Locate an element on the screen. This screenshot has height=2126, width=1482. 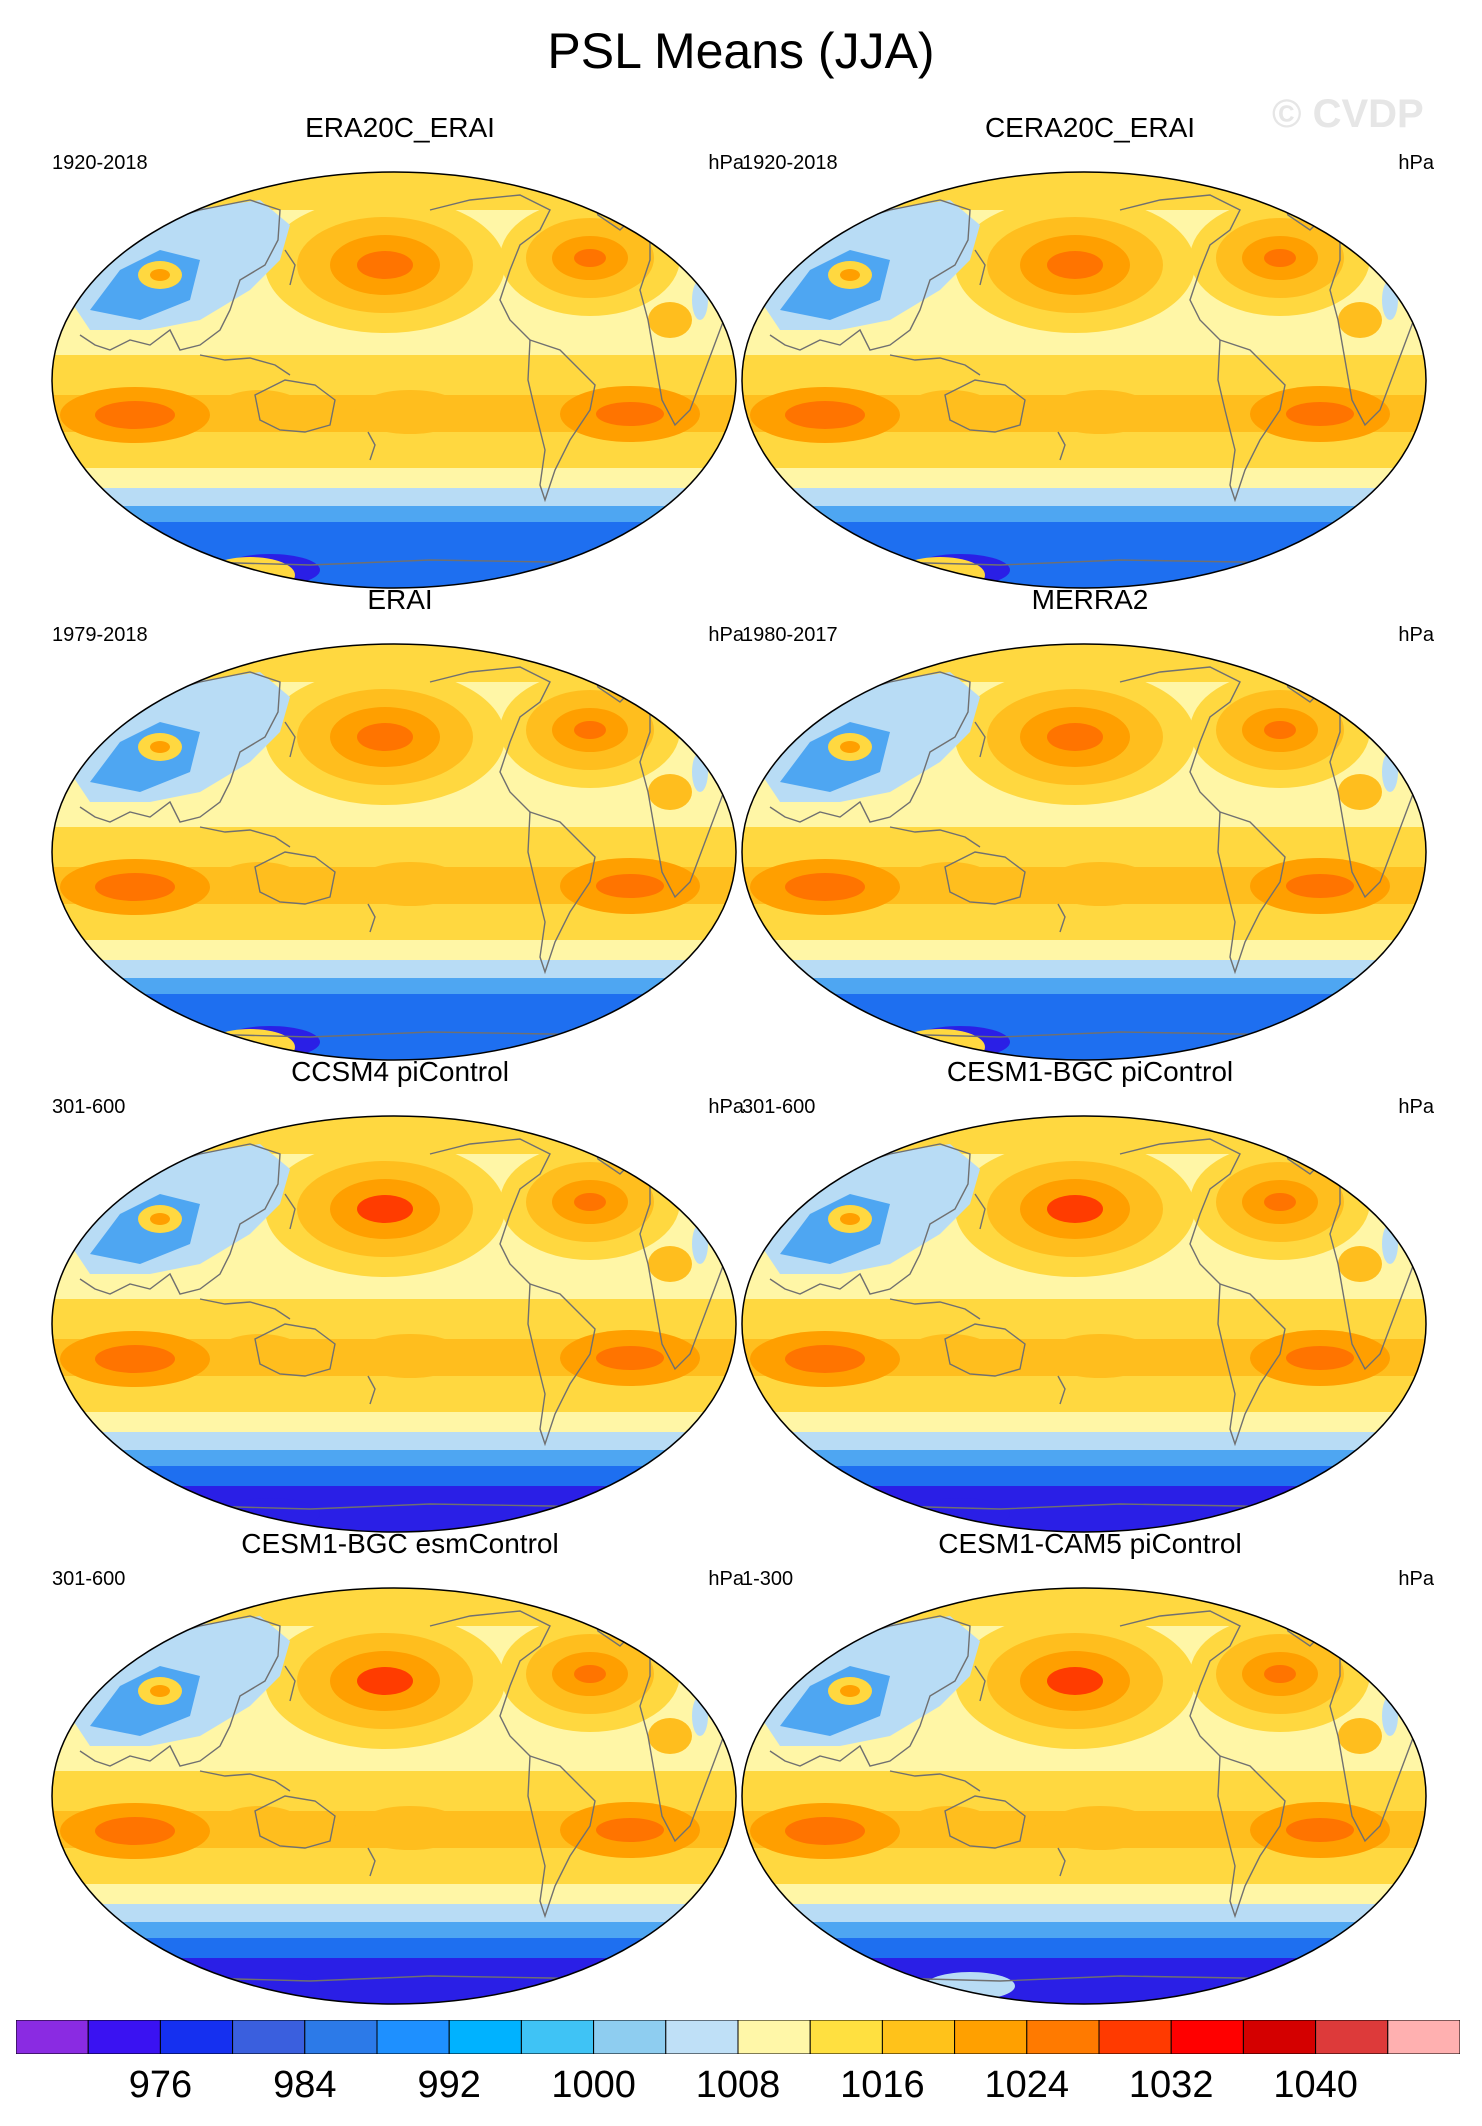
watermark: © CVDP is located at coordinates (1348, 114).